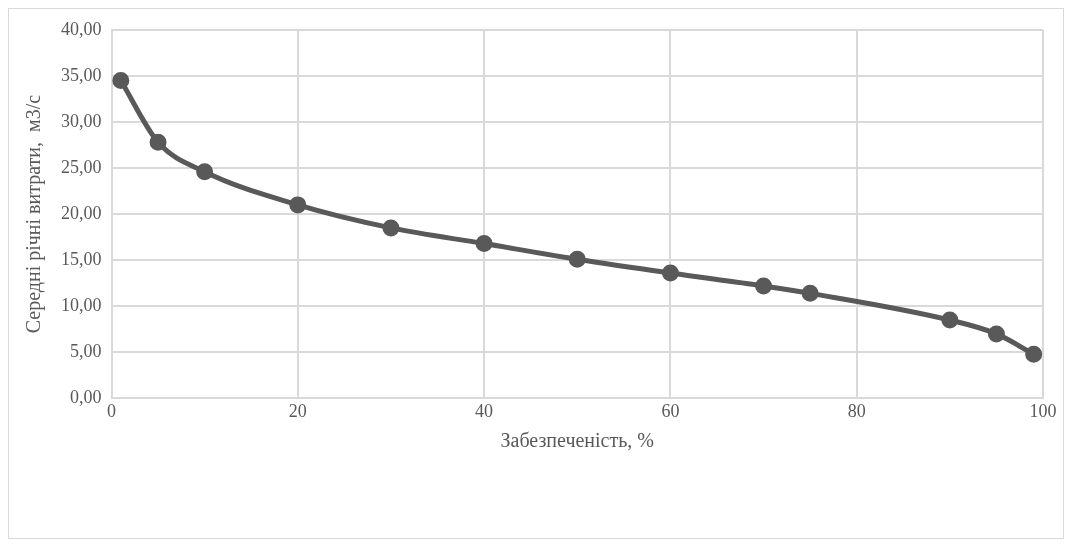 Image resolution: width=1072 pixels, height=547 pixels. Describe the element at coordinates (81, 212) in the screenshot. I see `y-tick-label: 20,00` at that location.